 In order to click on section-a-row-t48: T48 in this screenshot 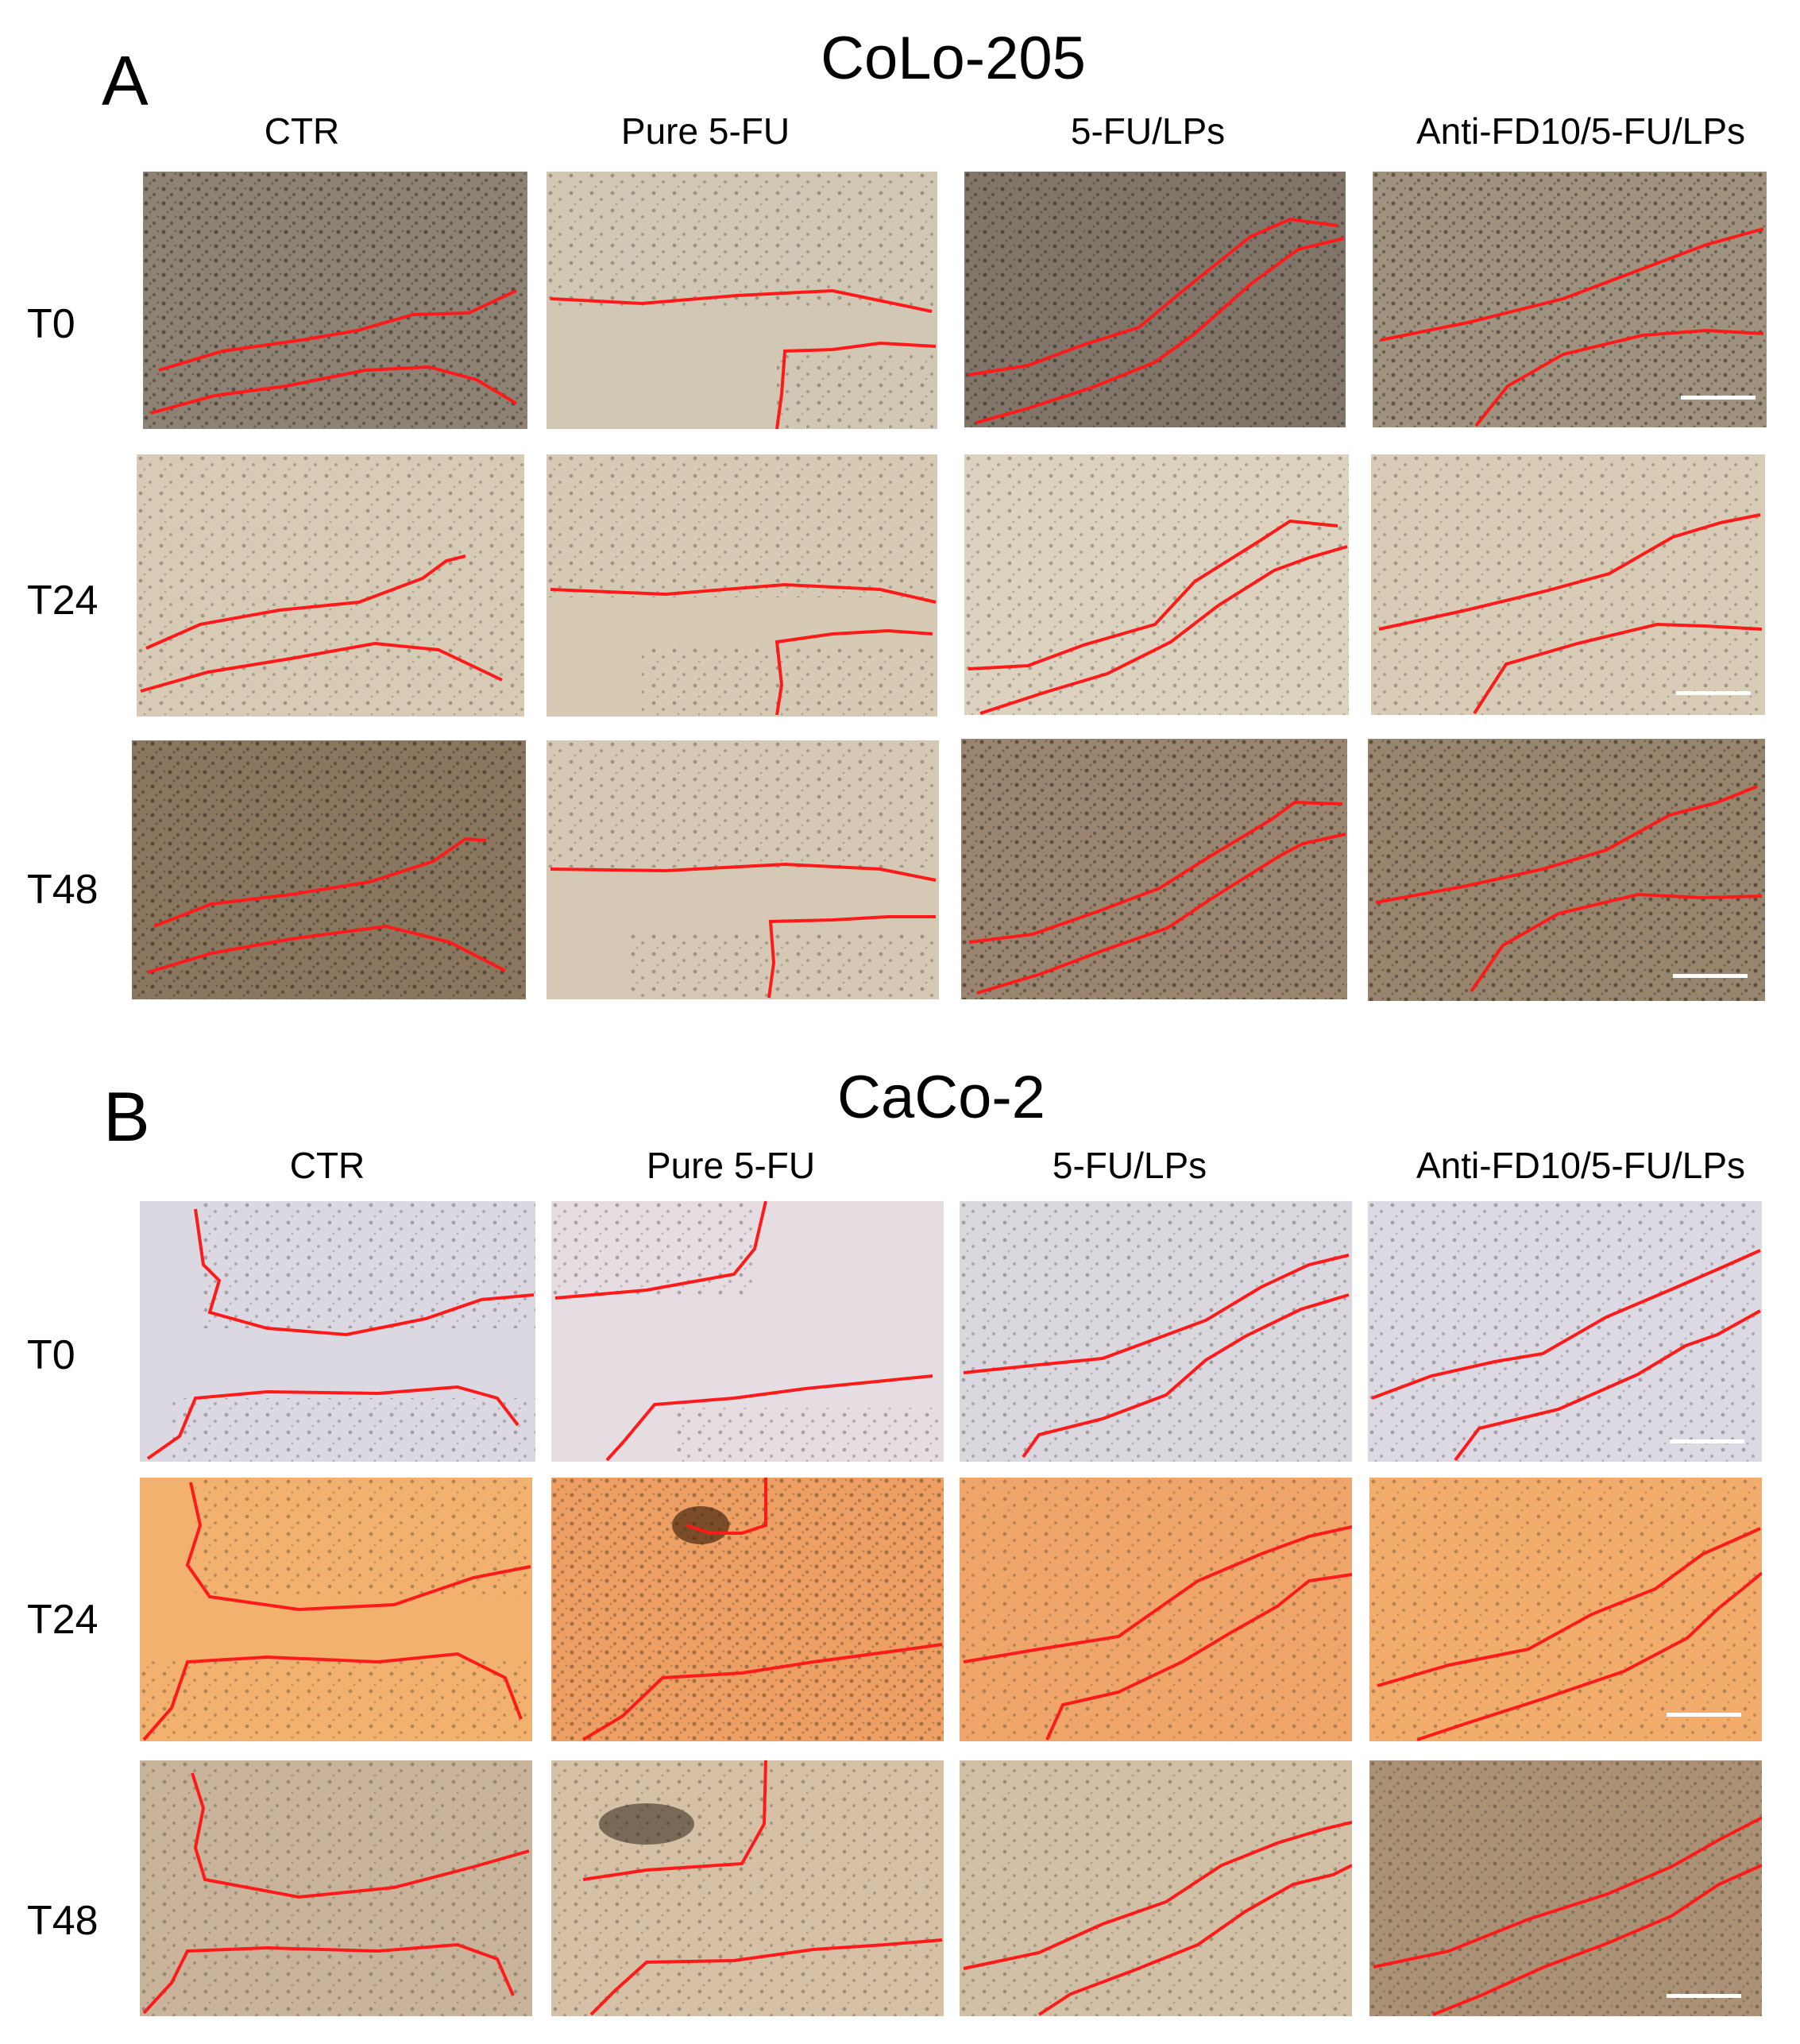, I will do `click(62, 890)`.